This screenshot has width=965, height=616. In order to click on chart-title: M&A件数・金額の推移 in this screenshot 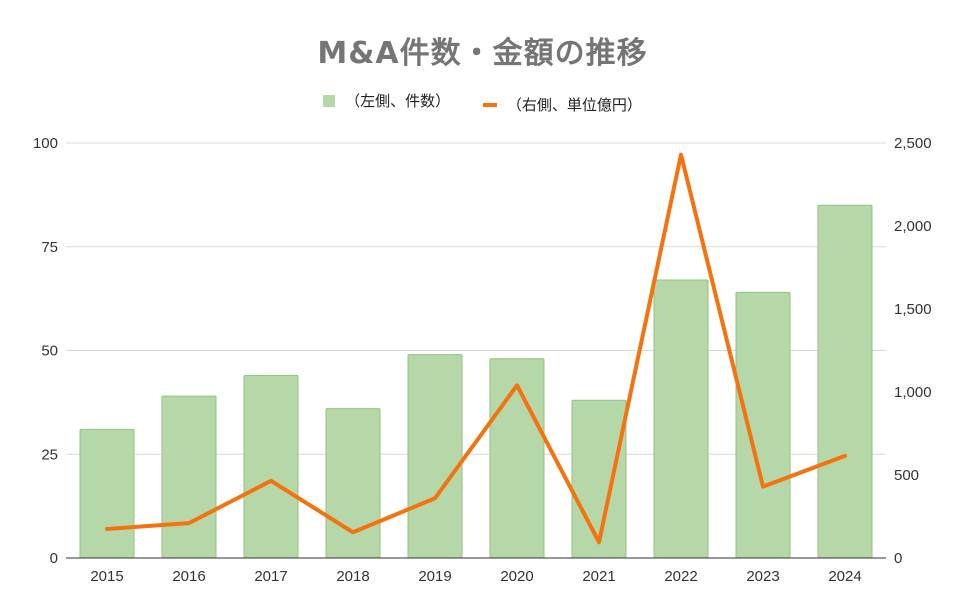, I will do `click(482, 53)`.